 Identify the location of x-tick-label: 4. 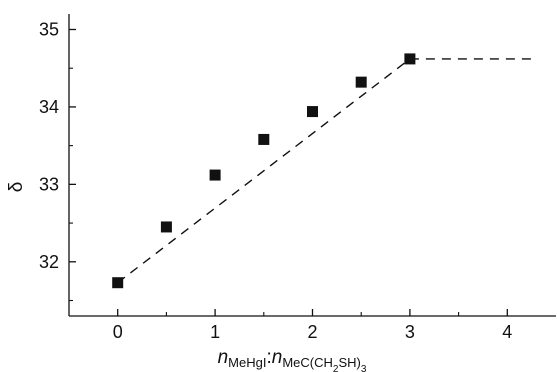
(507, 332).